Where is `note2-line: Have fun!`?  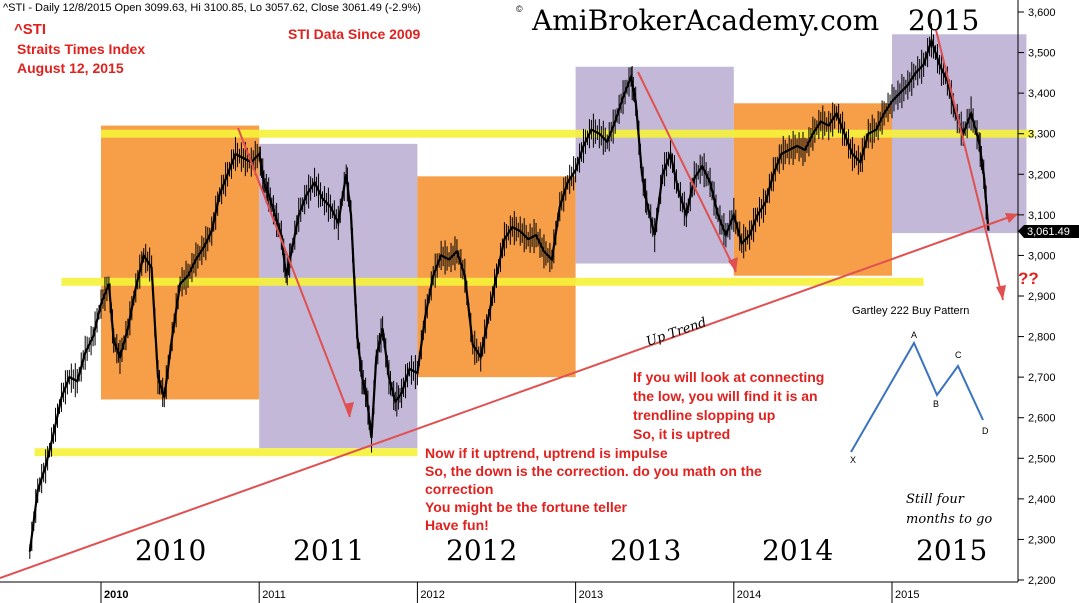
note2-line: Have fun! is located at coordinates (457, 525).